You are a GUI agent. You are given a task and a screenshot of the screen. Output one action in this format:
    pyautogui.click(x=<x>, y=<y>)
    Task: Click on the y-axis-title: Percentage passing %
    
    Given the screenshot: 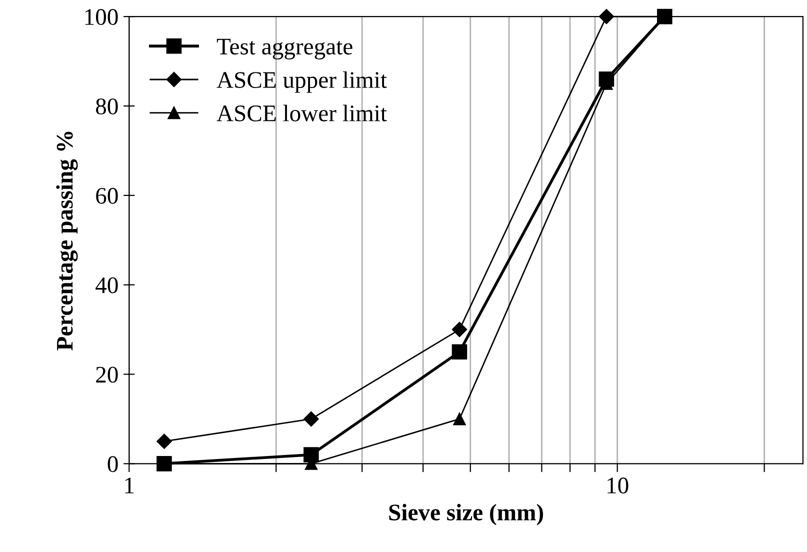 What is the action you would take?
    pyautogui.click(x=67, y=241)
    